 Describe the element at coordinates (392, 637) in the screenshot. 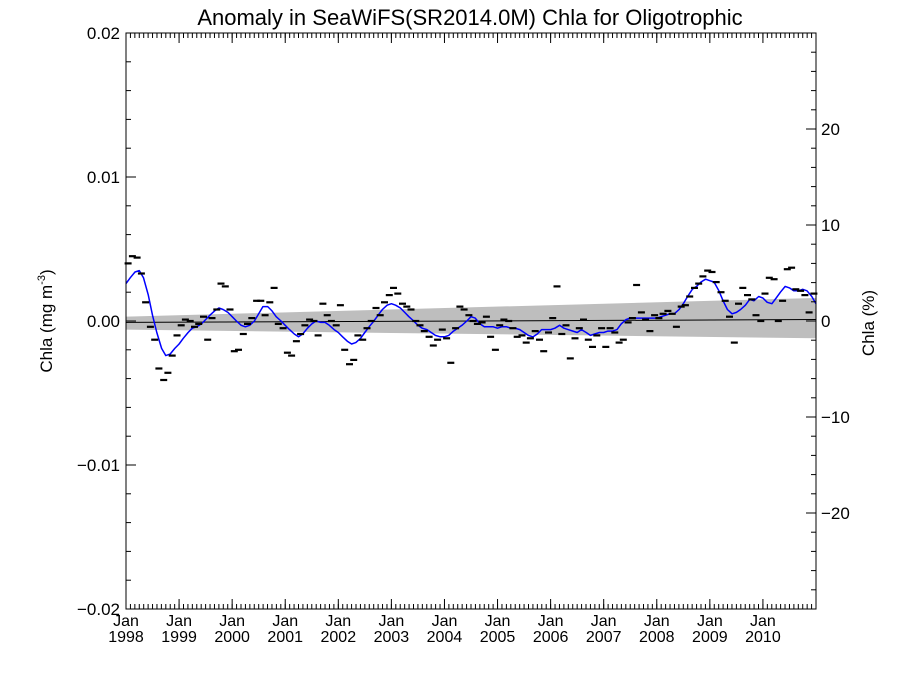

I see `x-tick-year-label: 2003` at that location.